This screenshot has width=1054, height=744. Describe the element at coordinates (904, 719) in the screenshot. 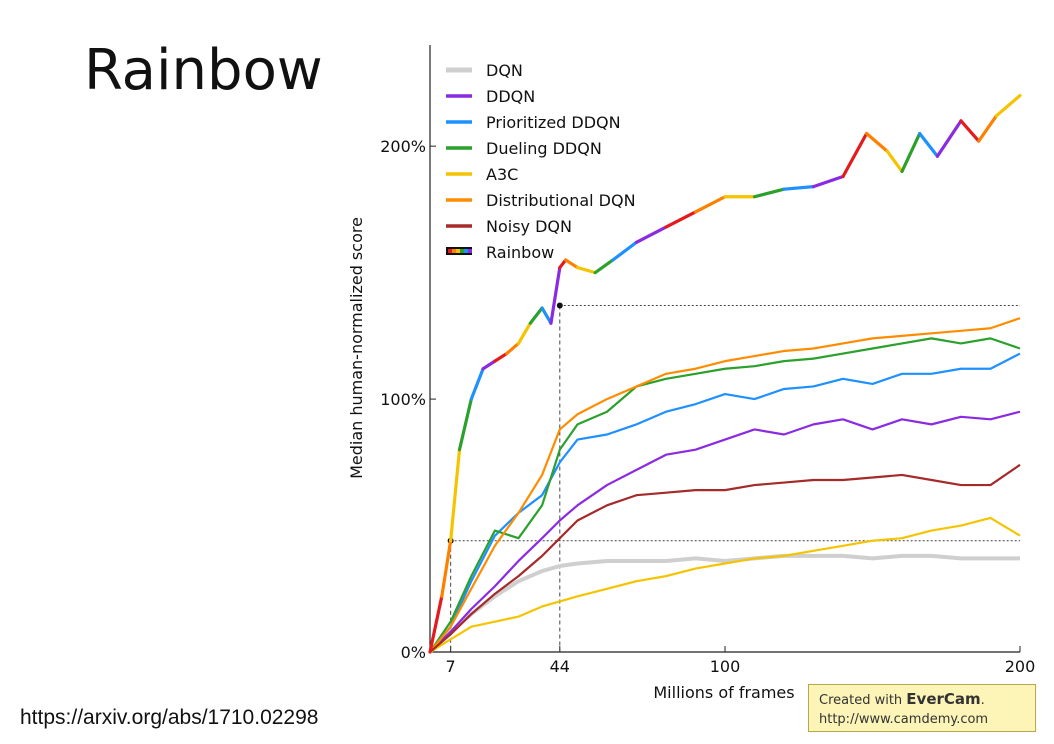

I see `watermark-url: http://www.camdemy.com` at that location.